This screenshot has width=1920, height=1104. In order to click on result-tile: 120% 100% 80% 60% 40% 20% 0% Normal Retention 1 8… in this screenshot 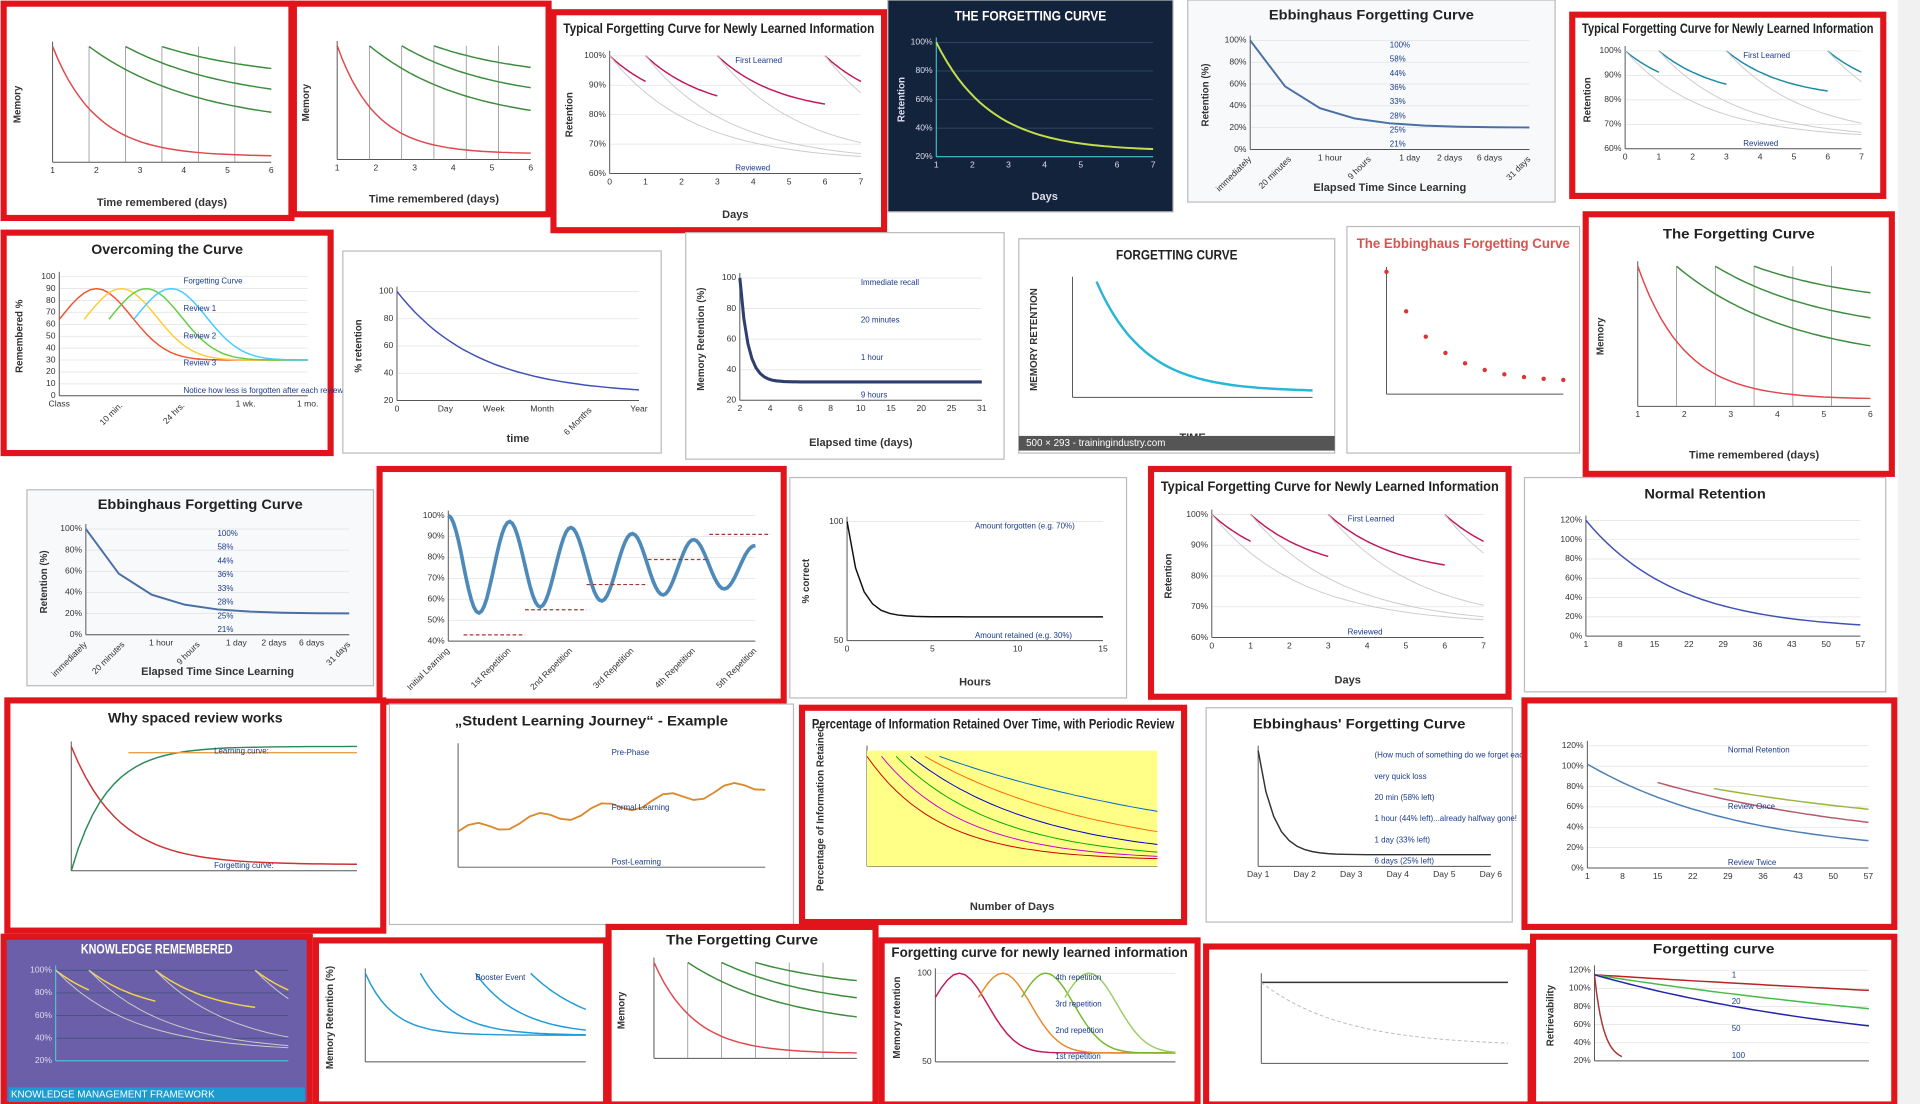, I will do `click(1705, 584)`.